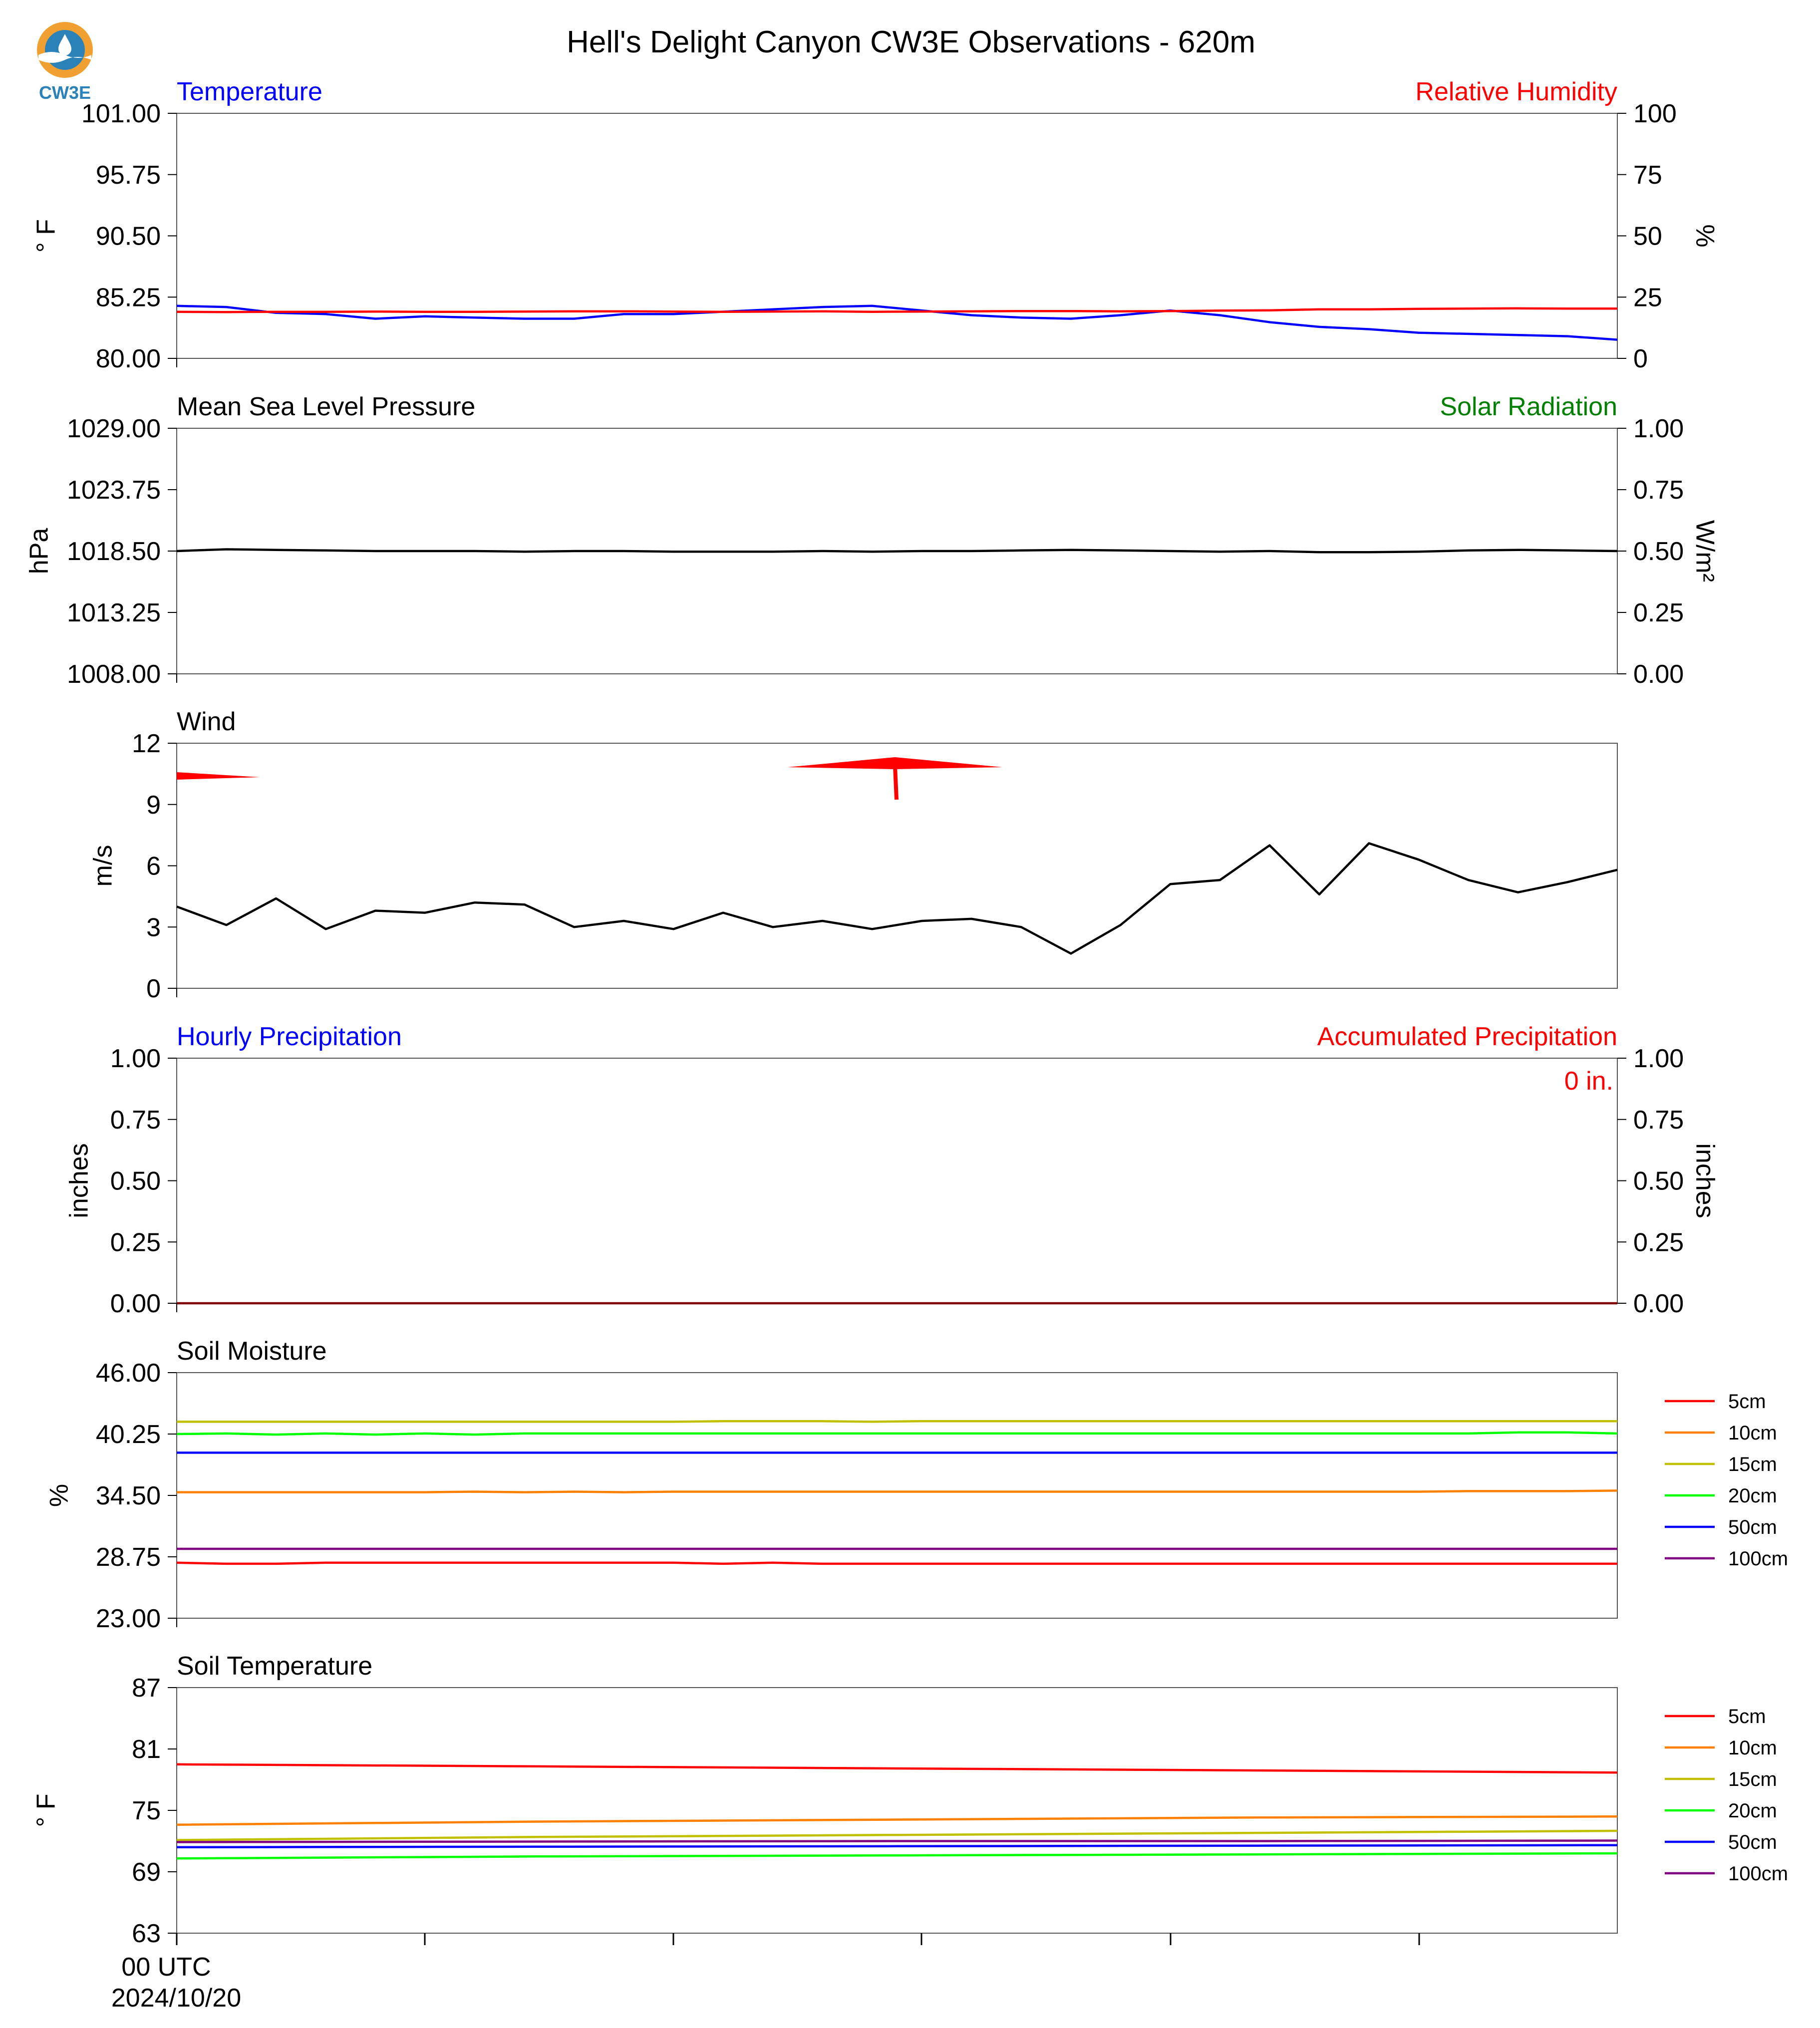  I want to click on panel-title-right: Solar Radiation, so click(1528, 406).